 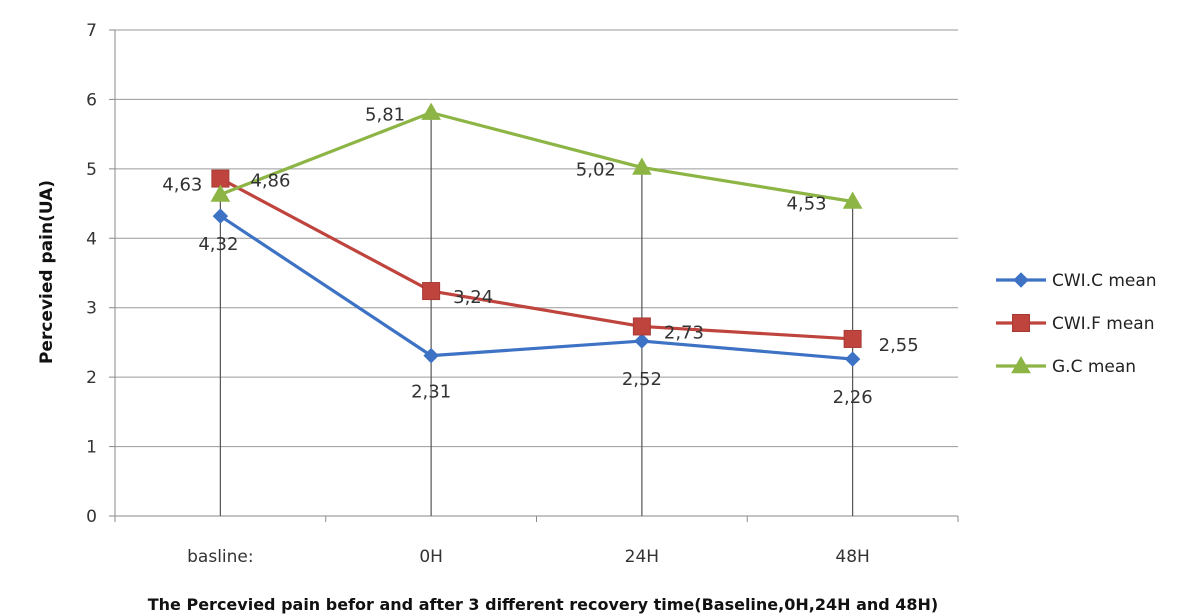 What do you see at coordinates (852, 557) in the screenshot?
I see `x-tick-label: 48H` at bounding box center [852, 557].